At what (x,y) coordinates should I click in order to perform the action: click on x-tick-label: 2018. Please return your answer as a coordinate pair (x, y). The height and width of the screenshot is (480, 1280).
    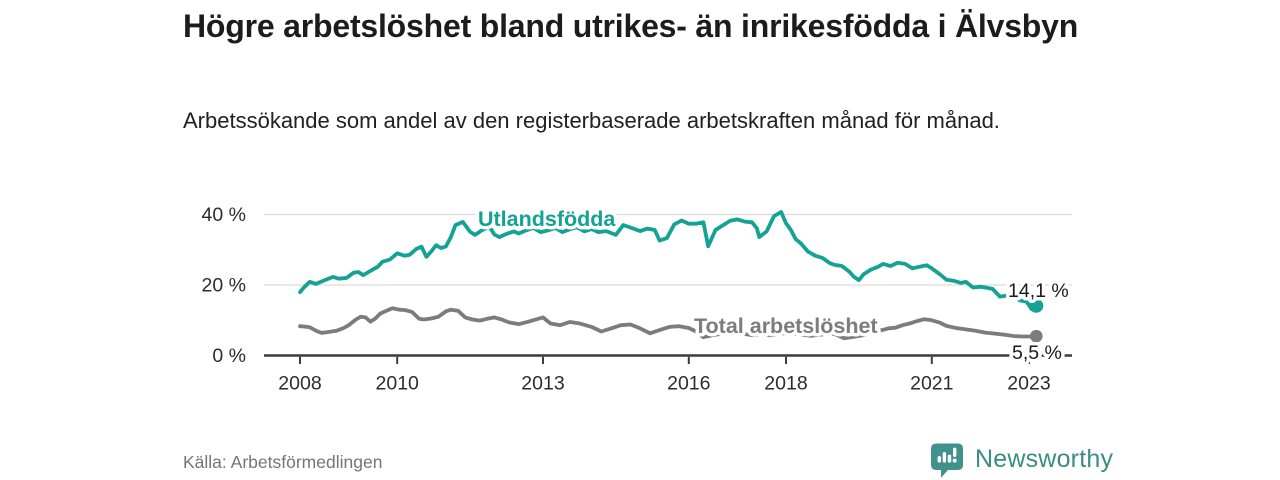
    Looking at the image, I should click on (785, 384).